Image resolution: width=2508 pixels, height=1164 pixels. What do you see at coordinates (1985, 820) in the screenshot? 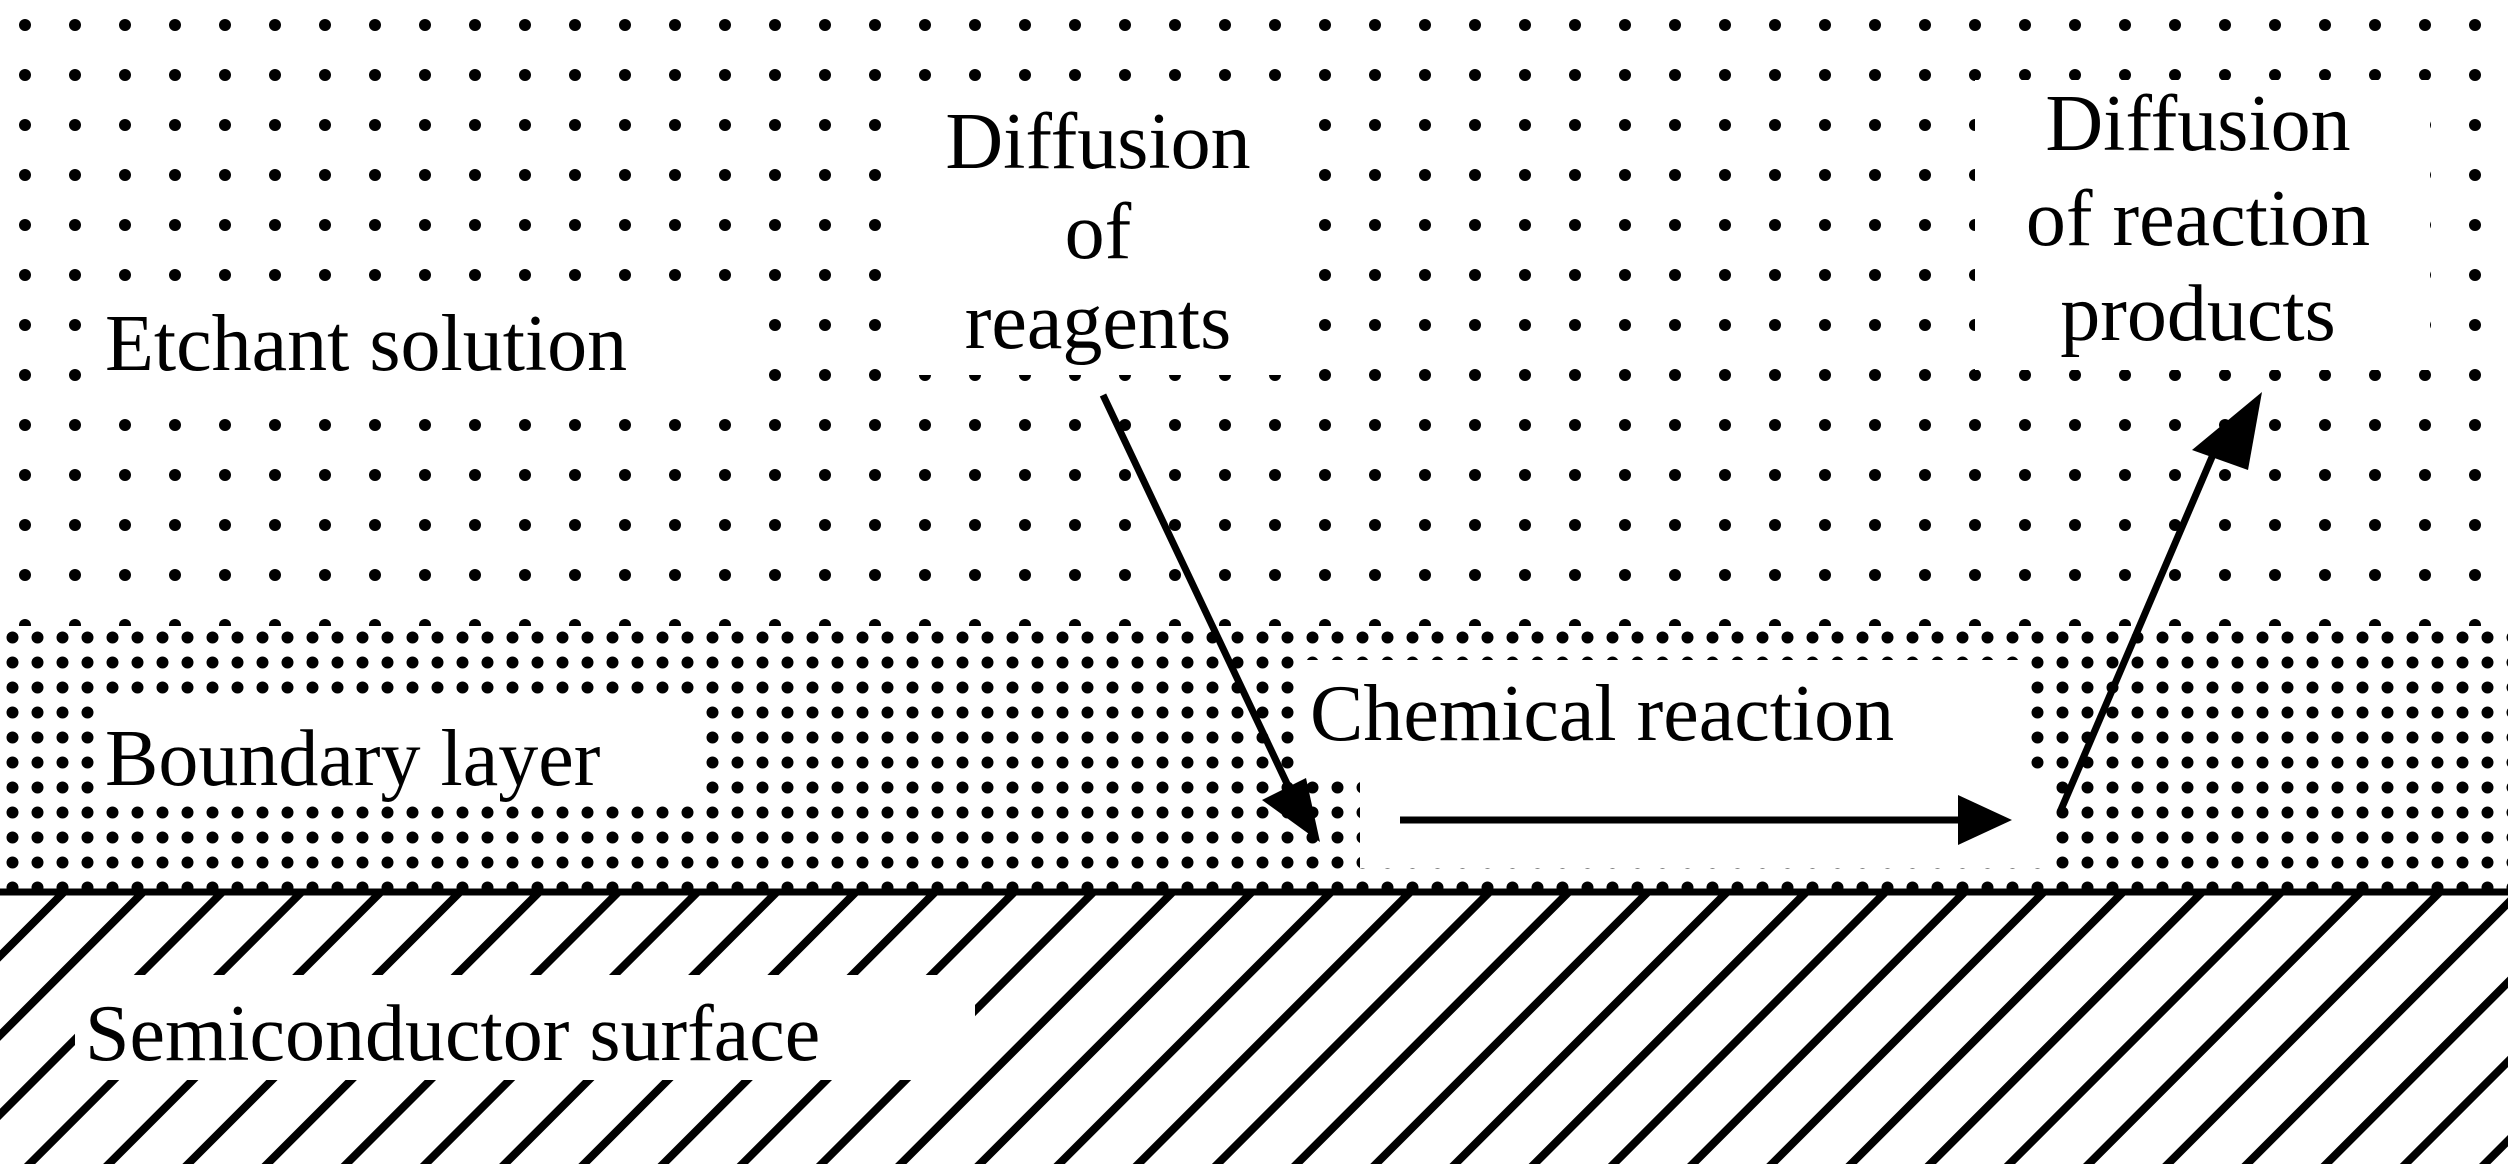
I see `reaction-arrowhead` at bounding box center [1985, 820].